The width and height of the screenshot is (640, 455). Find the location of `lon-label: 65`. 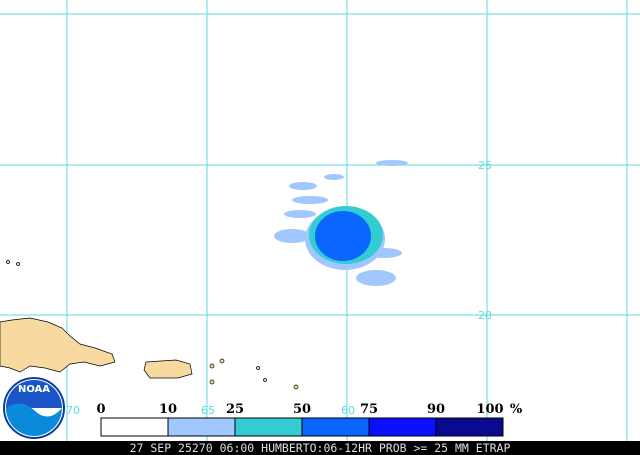

lon-label: 65 is located at coordinates (208, 410).